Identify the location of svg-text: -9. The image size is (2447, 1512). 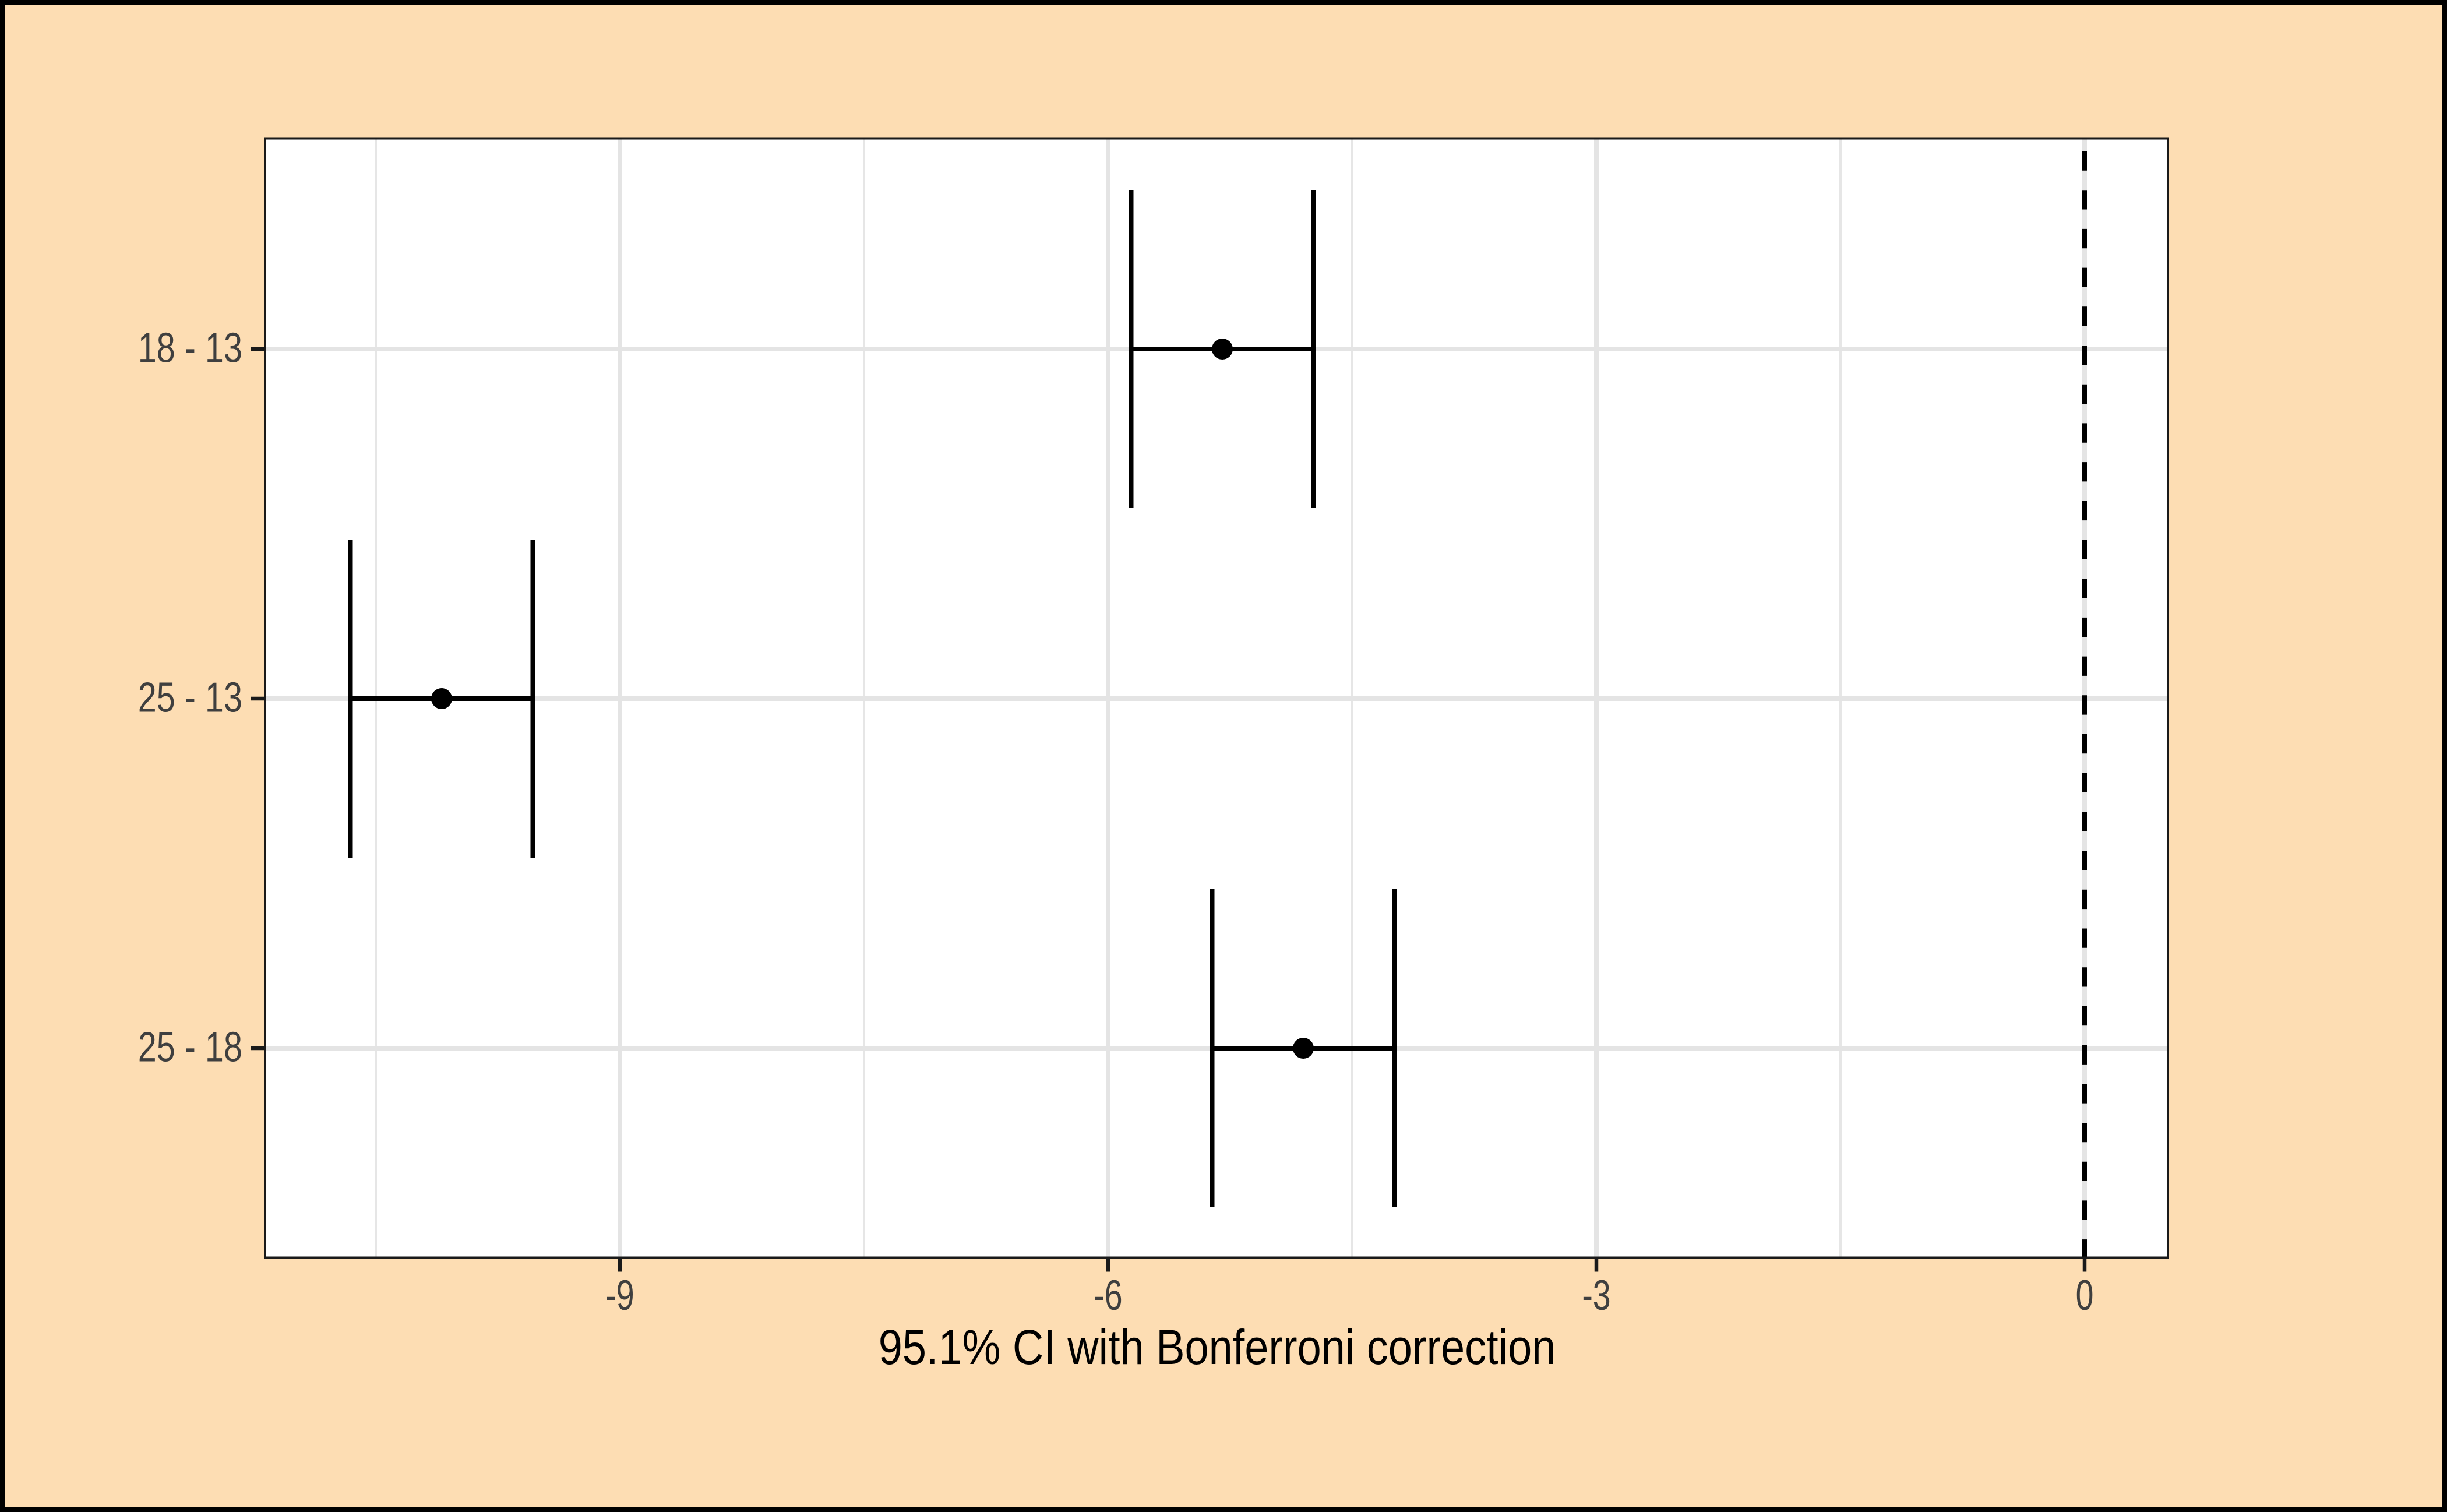
(619, 1295).